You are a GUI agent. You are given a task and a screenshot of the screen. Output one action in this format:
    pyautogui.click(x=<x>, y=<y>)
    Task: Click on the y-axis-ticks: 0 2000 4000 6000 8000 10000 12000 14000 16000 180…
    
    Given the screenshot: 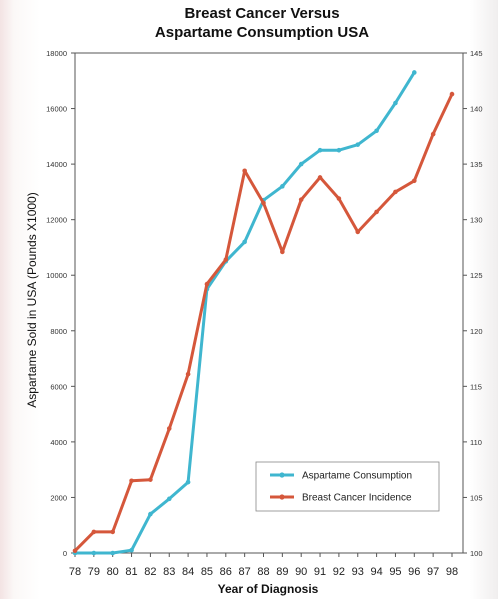 What is the action you would take?
    pyautogui.click(x=60, y=303)
    